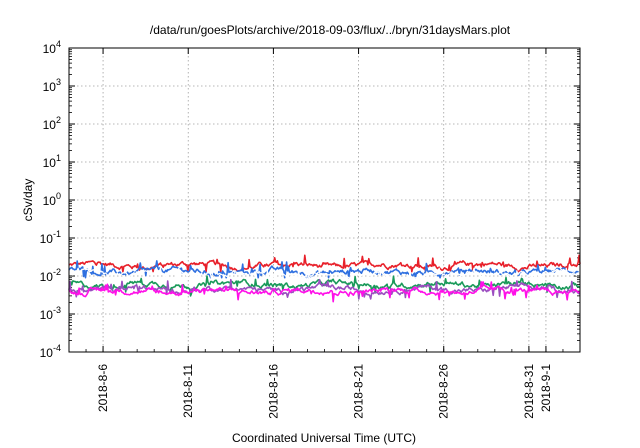  What do you see at coordinates (529, 391) in the screenshot?
I see `x-tick-label: 2018-8-31` at bounding box center [529, 391].